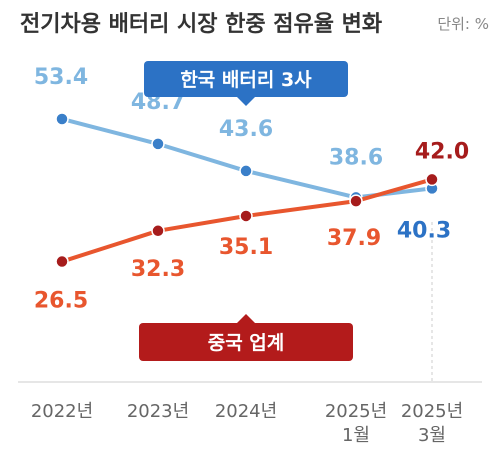 The width and height of the screenshot is (500, 460). What do you see at coordinates (424, 230) in the screenshot?
I see `data-label: 40.3` at bounding box center [424, 230].